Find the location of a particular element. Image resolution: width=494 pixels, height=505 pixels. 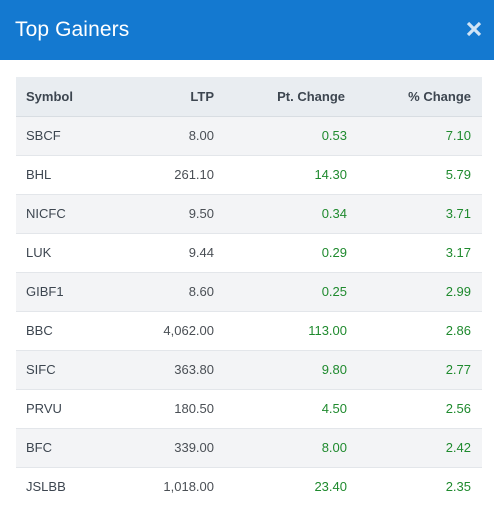

cell-pt-change: 0.53 is located at coordinates (280, 136).